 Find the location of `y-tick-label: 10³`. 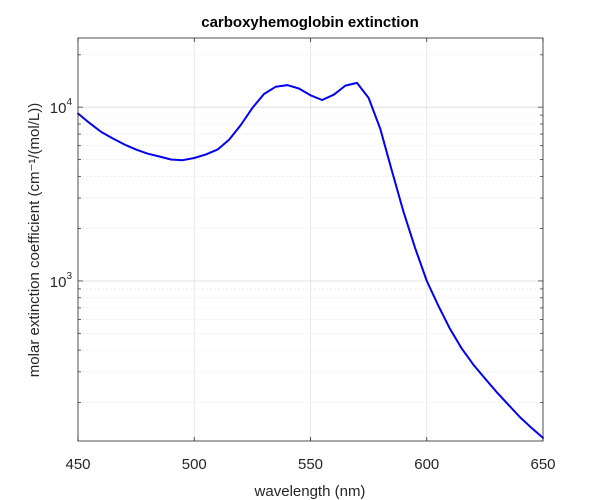

y-tick-label: 10³ is located at coordinates (61, 281).